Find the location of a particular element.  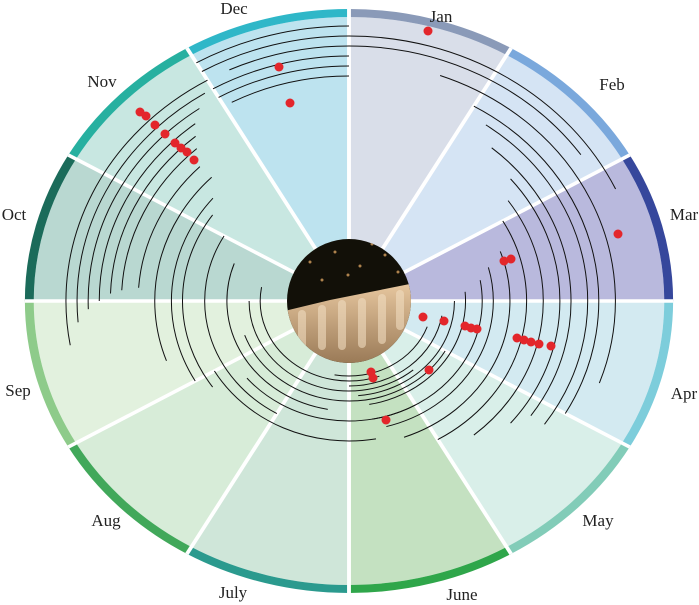

month-label: Mar is located at coordinates (684, 214).